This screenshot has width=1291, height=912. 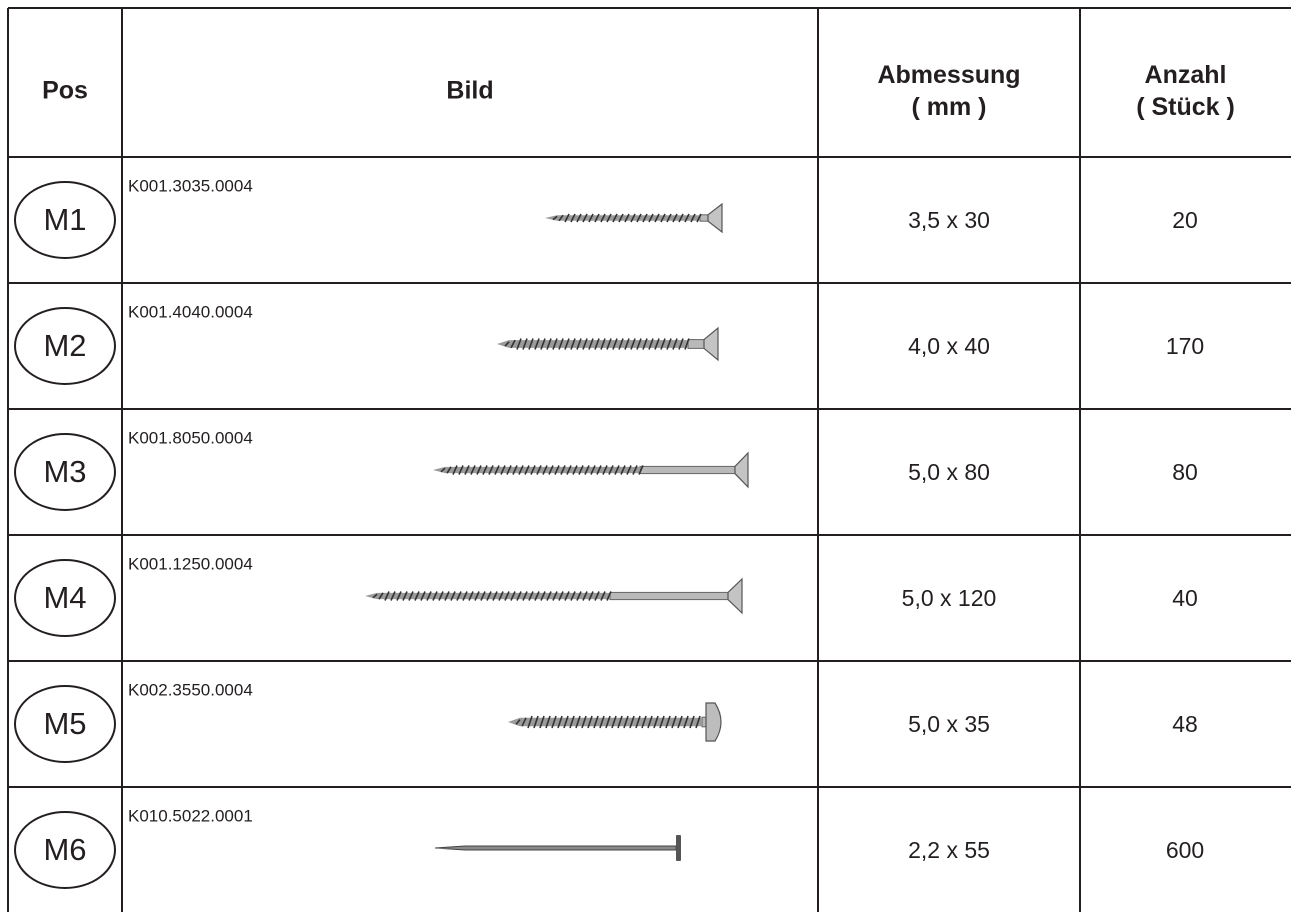 What do you see at coordinates (678, 848) in the screenshot?
I see `nail-head` at bounding box center [678, 848].